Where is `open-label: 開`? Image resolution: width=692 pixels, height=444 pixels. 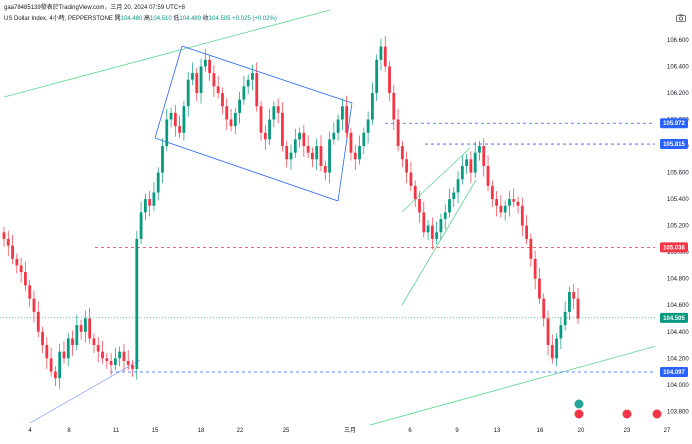
open-label: 開 is located at coordinates (117, 19).